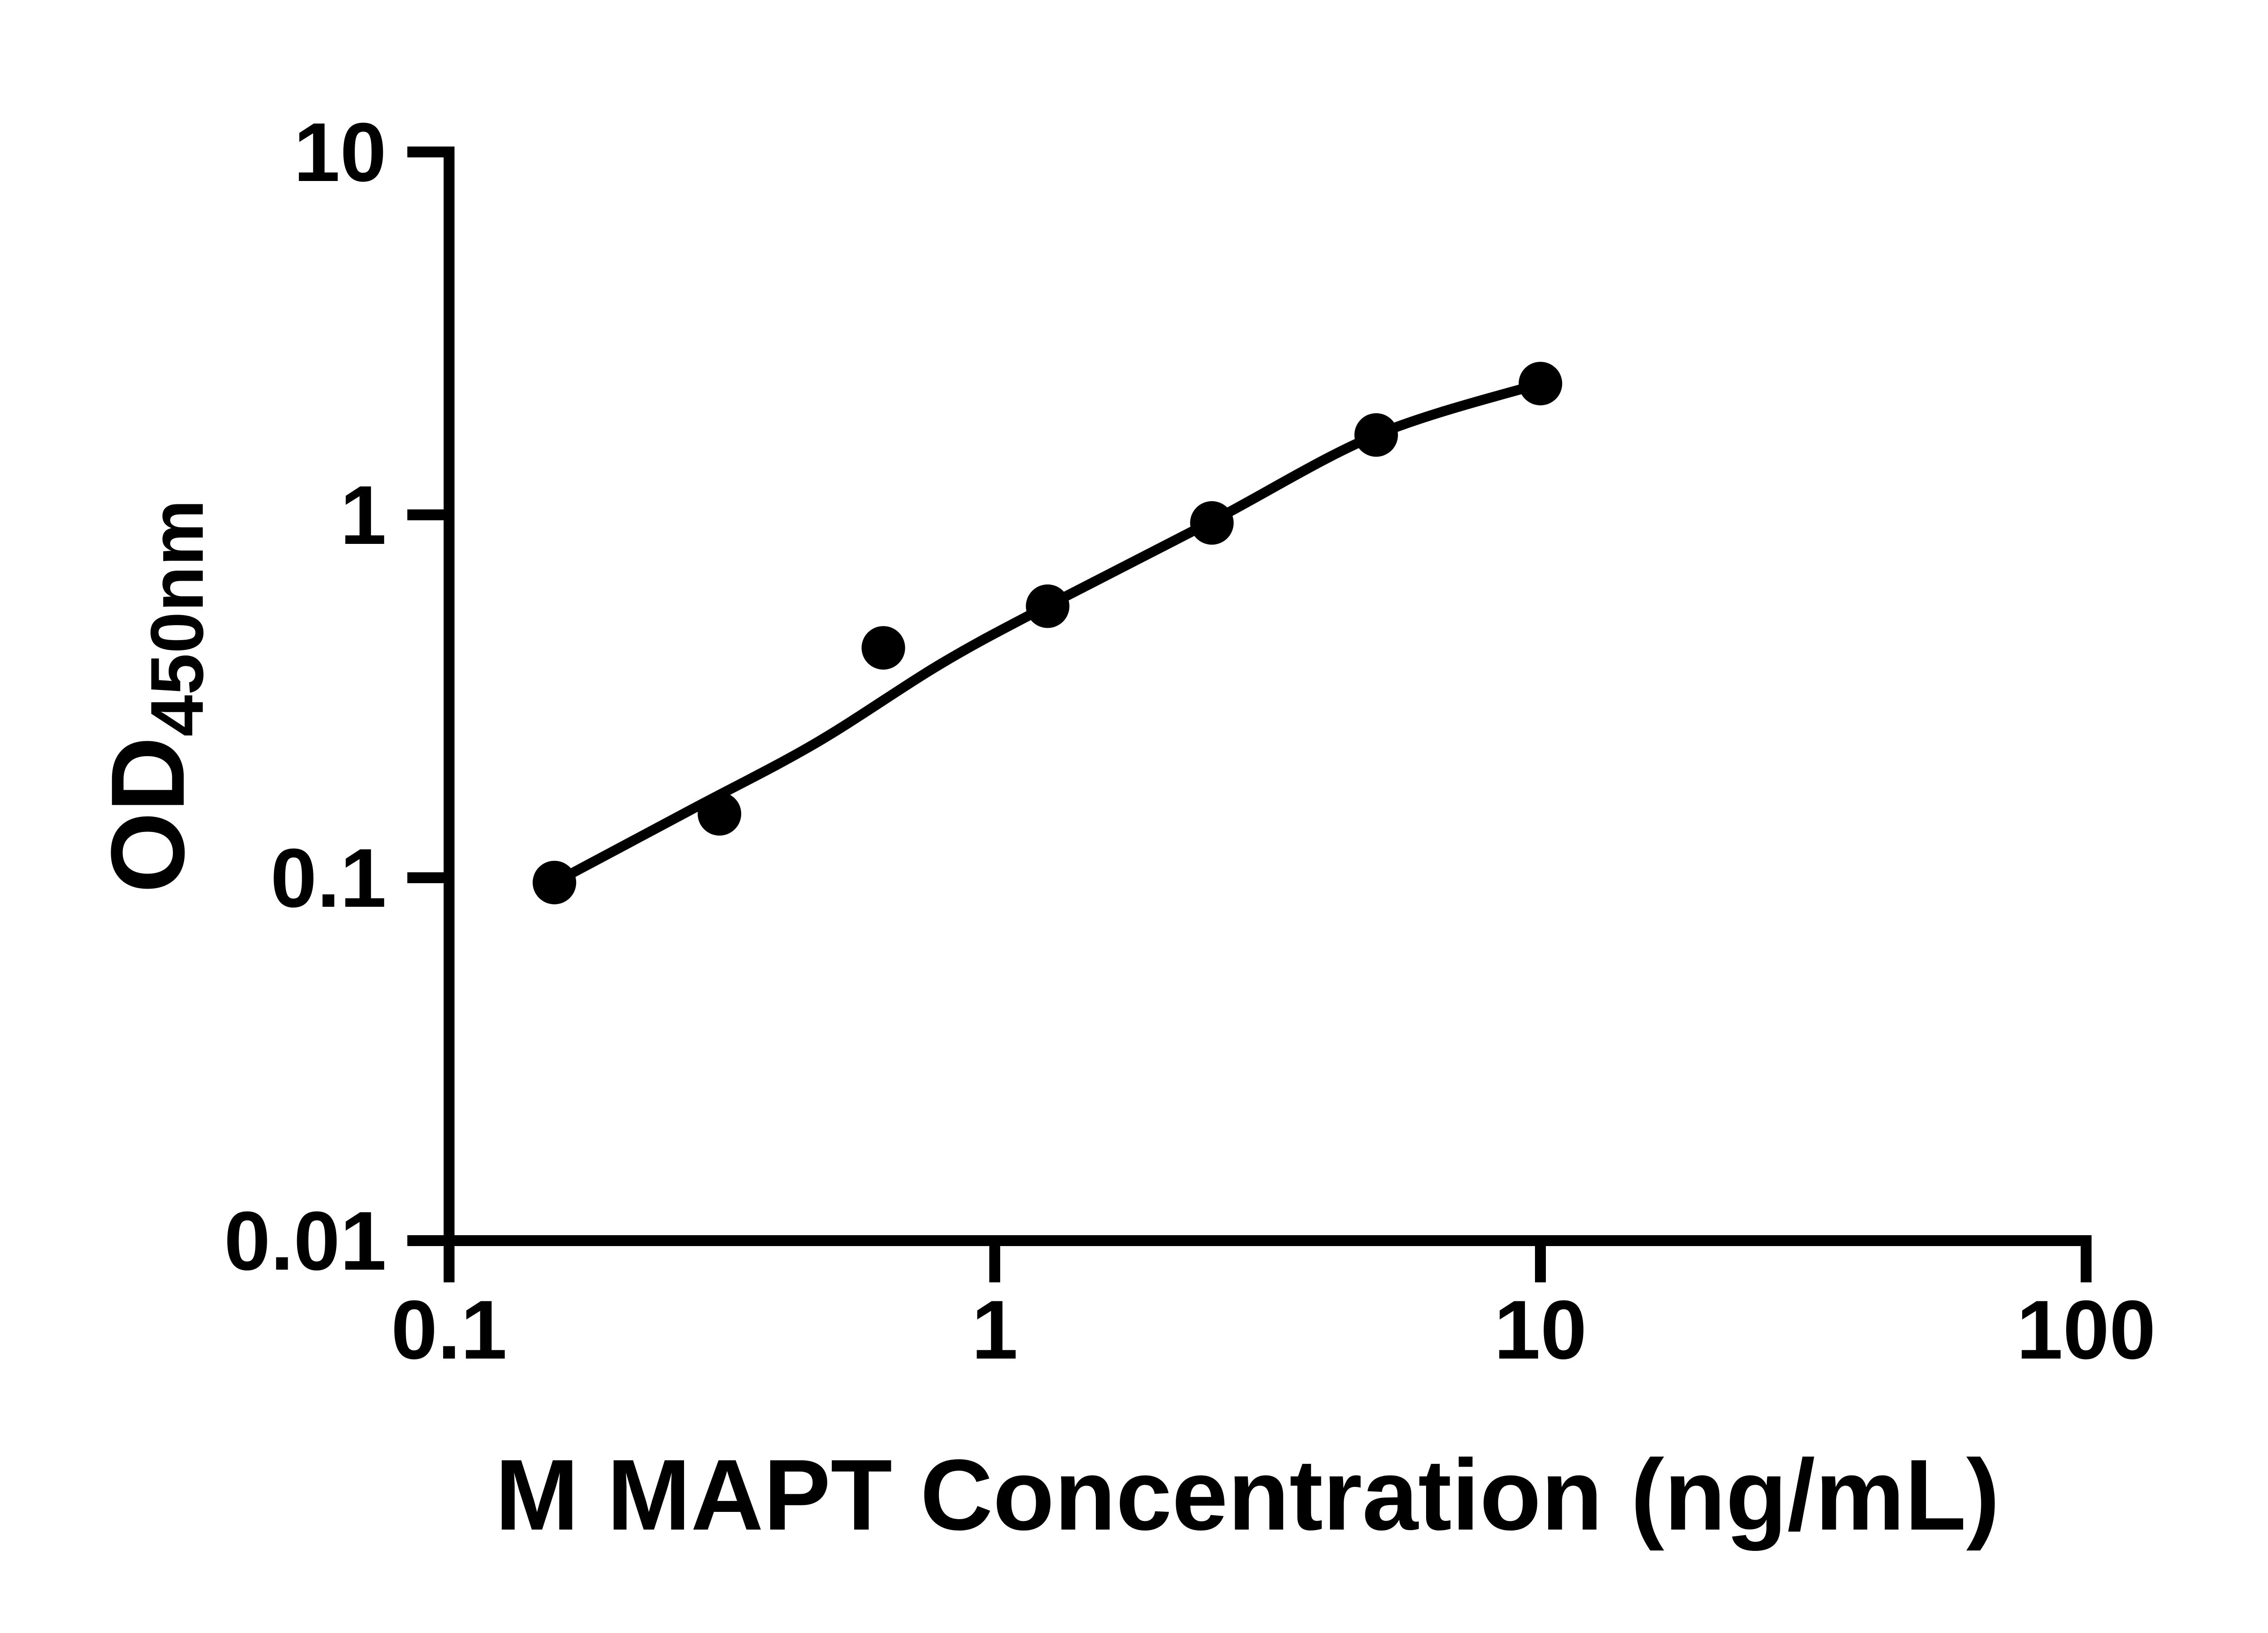 This screenshot has width=2268, height=1633. I want to click on x-tick-label: 100, so click(2086, 1329).